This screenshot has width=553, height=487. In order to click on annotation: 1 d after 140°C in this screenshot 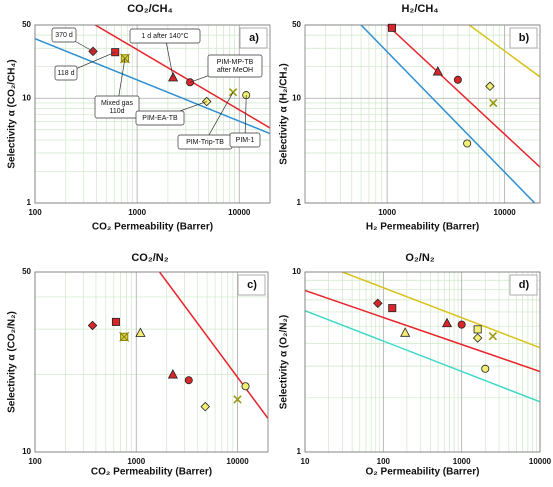, I will do `click(164, 36)`.